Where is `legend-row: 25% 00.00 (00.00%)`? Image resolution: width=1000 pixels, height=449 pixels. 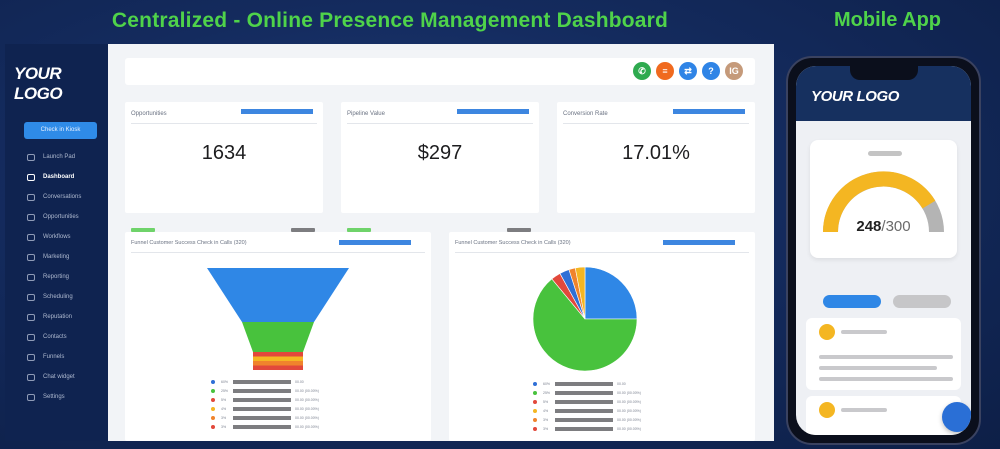
legend-row: 25% 00.00 (00.00%) is located at coordinates (587, 393).